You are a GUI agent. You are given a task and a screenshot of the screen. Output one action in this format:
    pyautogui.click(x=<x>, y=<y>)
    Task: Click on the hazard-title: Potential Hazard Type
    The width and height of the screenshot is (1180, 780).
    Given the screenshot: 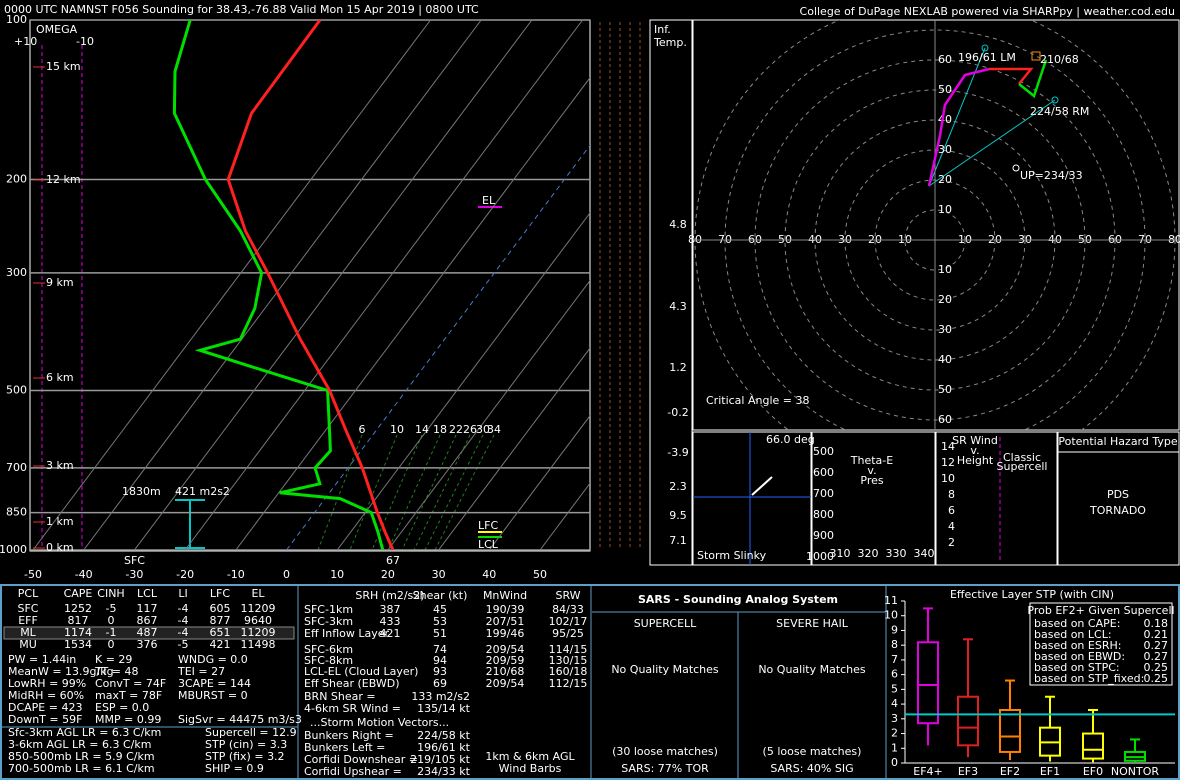 What is the action you would take?
    pyautogui.click(x=1118, y=441)
    